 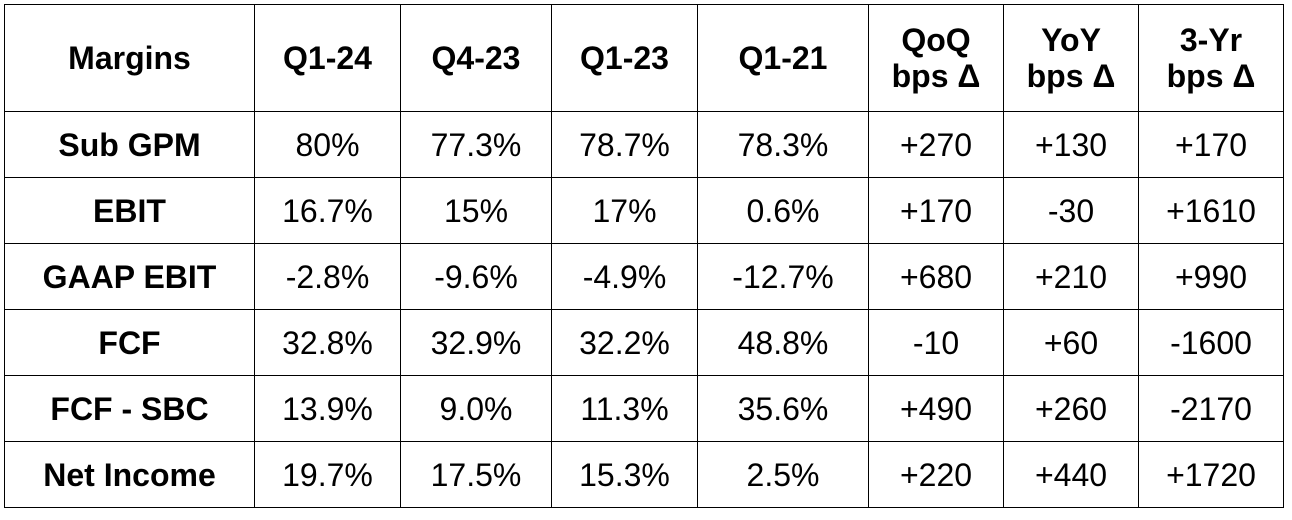 What do you see at coordinates (936, 342) in the screenshot?
I see `table-cell: -10` at bounding box center [936, 342].